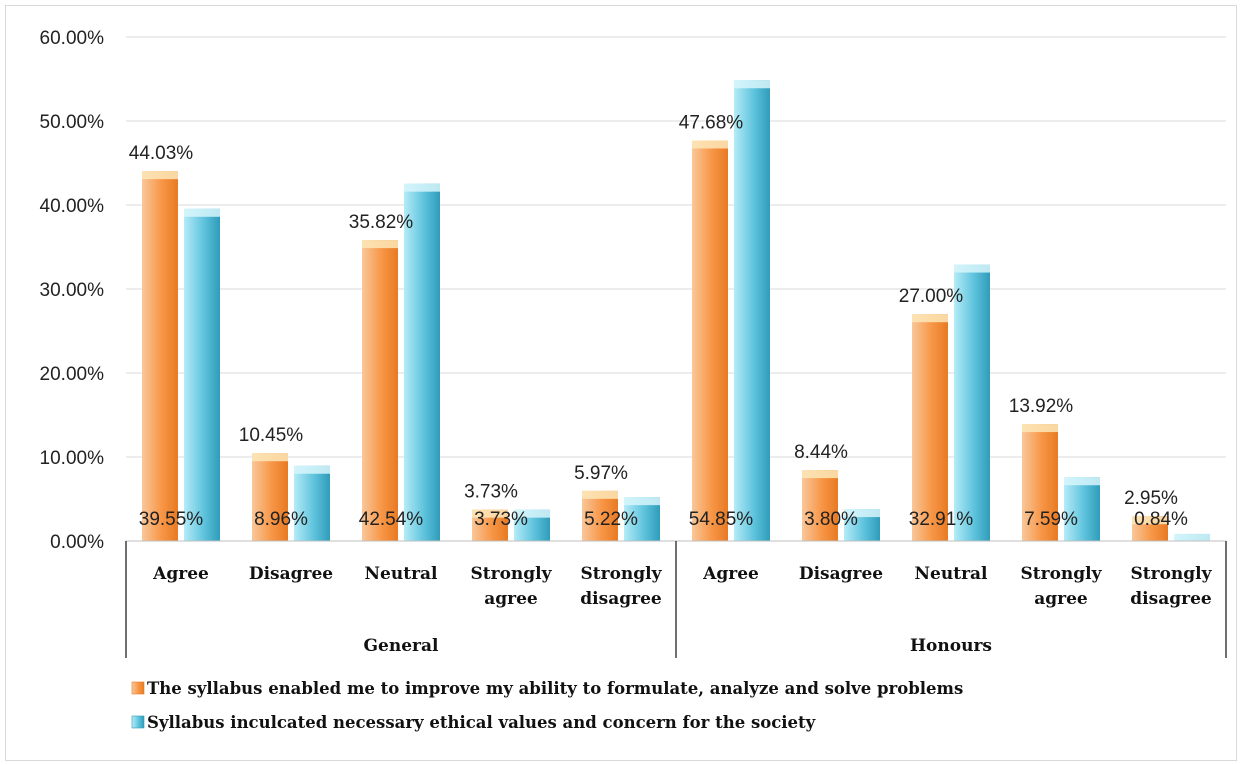 This screenshot has height=765, width=1244. I want to click on data-label: 44.03%, so click(161, 153).